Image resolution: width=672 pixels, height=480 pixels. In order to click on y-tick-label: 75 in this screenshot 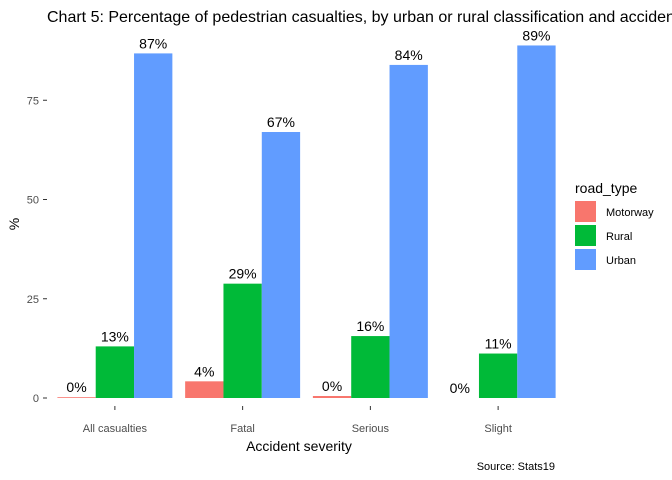, I will do `click(33, 101)`.